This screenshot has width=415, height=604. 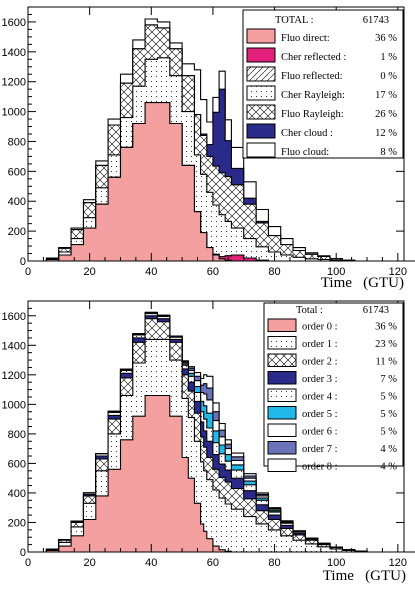 I want to click on chart-top-x-tick-label: 60, so click(x=213, y=272).